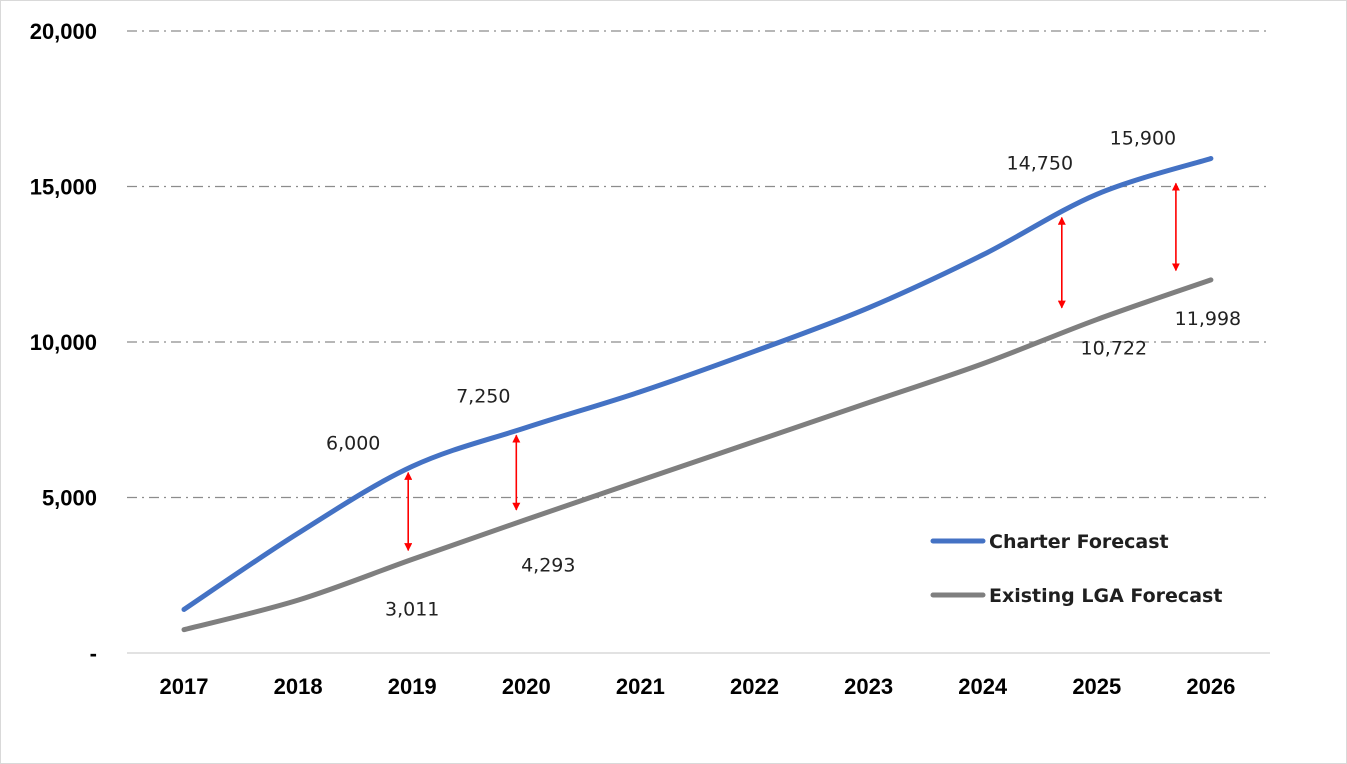 Image resolution: width=1347 pixels, height=764 pixels. What do you see at coordinates (1143, 139) in the screenshot?
I see `data-label: 15,900` at bounding box center [1143, 139].